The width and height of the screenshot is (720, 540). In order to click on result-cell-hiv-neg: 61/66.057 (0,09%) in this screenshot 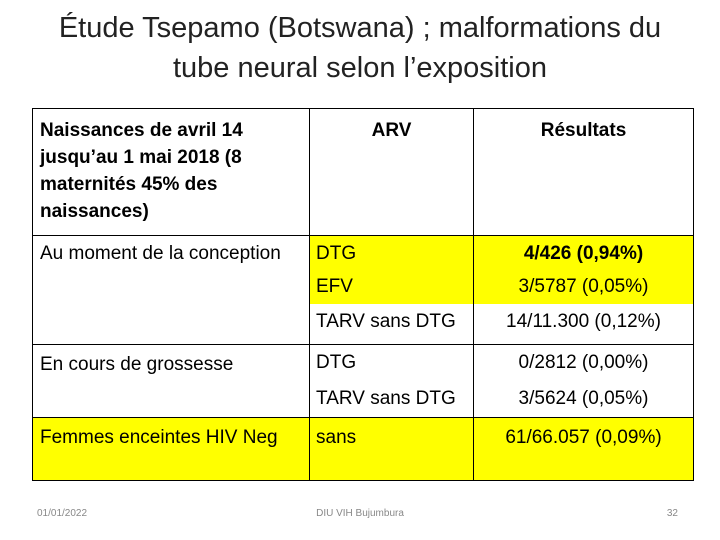, I will do `click(583, 449)`.